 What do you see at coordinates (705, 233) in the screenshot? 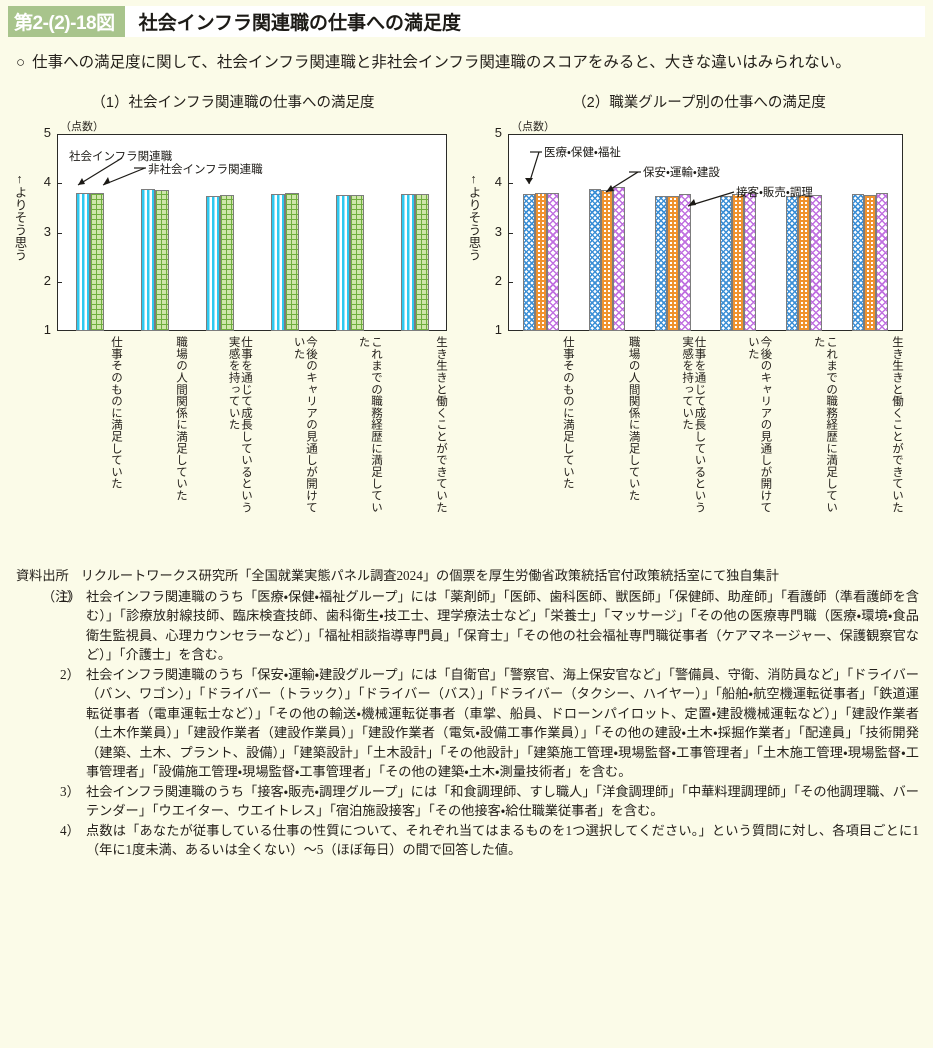
I see `chart-2-frame` at bounding box center [705, 233].